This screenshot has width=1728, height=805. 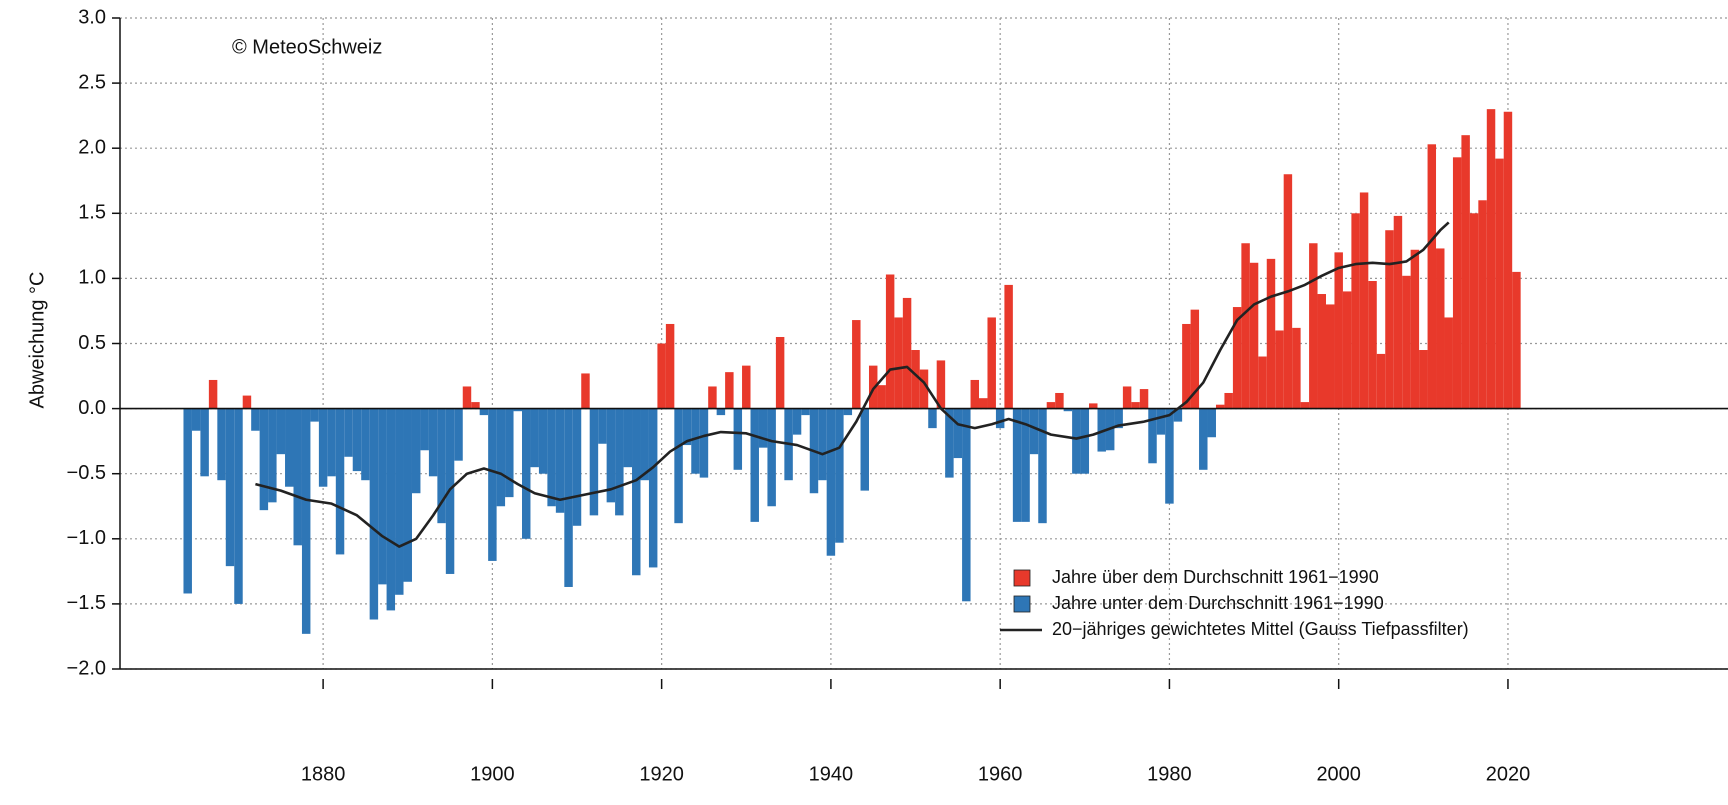 What do you see at coordinates (92, 17) in the screenshot?
I see `y-tick-label: 3.0` at bounding box center [92, 17].